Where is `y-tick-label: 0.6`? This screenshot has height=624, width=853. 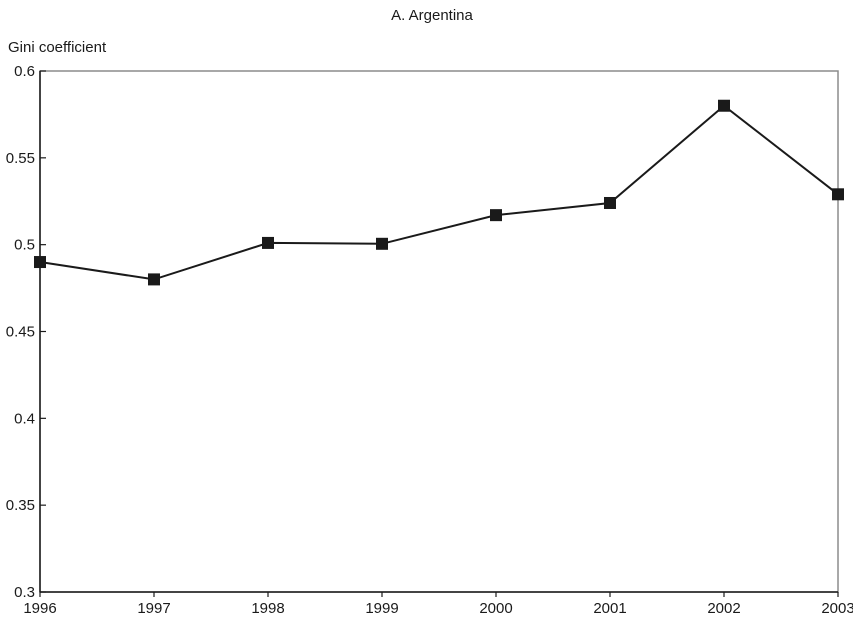 y-tick-label: 0.6 is located at coordinates (24, 71).